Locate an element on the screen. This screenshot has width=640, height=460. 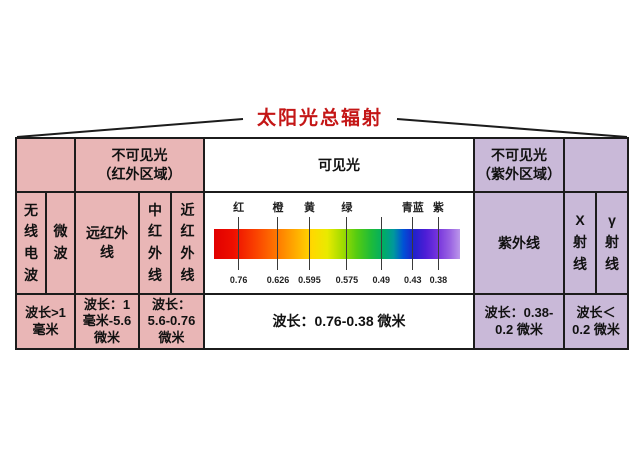
roof-lines is located at coordinates (322, 128).